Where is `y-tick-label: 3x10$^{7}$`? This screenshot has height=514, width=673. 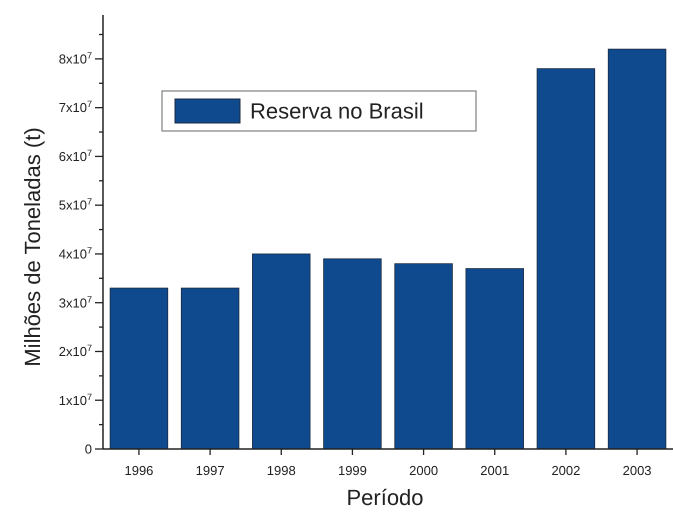
y-tick-label: 3x10$^{7}$ is located at coordinates (75, 302).